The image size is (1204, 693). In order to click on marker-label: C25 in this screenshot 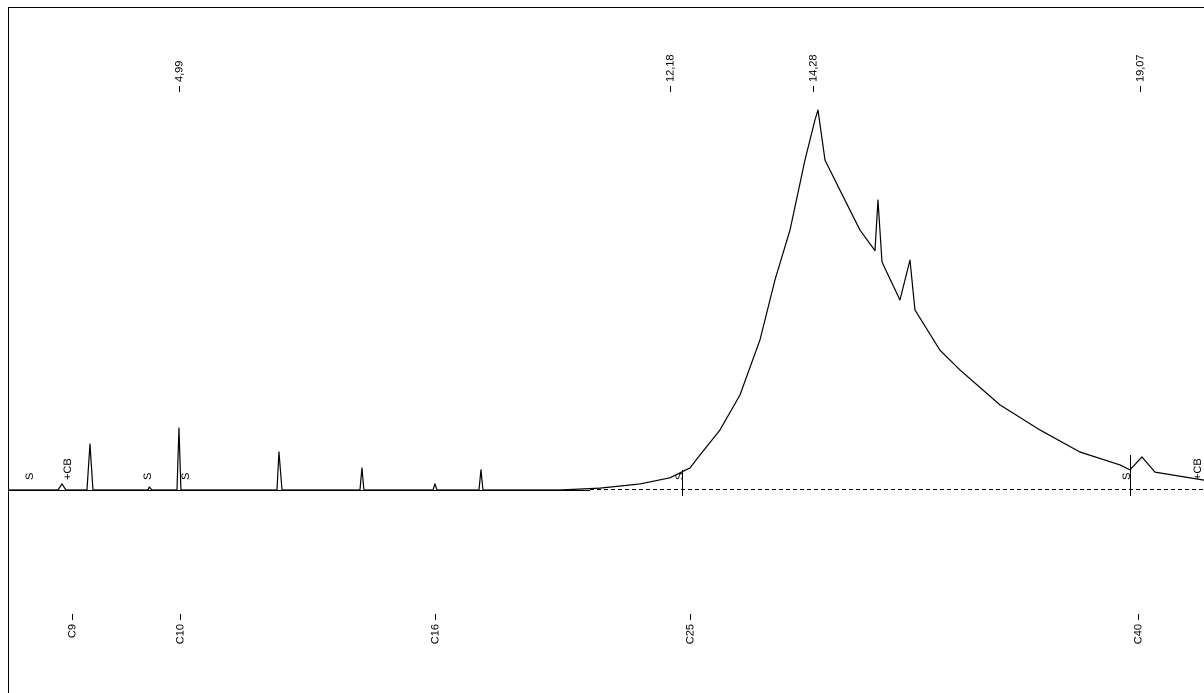, I will do `click(690, 634)`.